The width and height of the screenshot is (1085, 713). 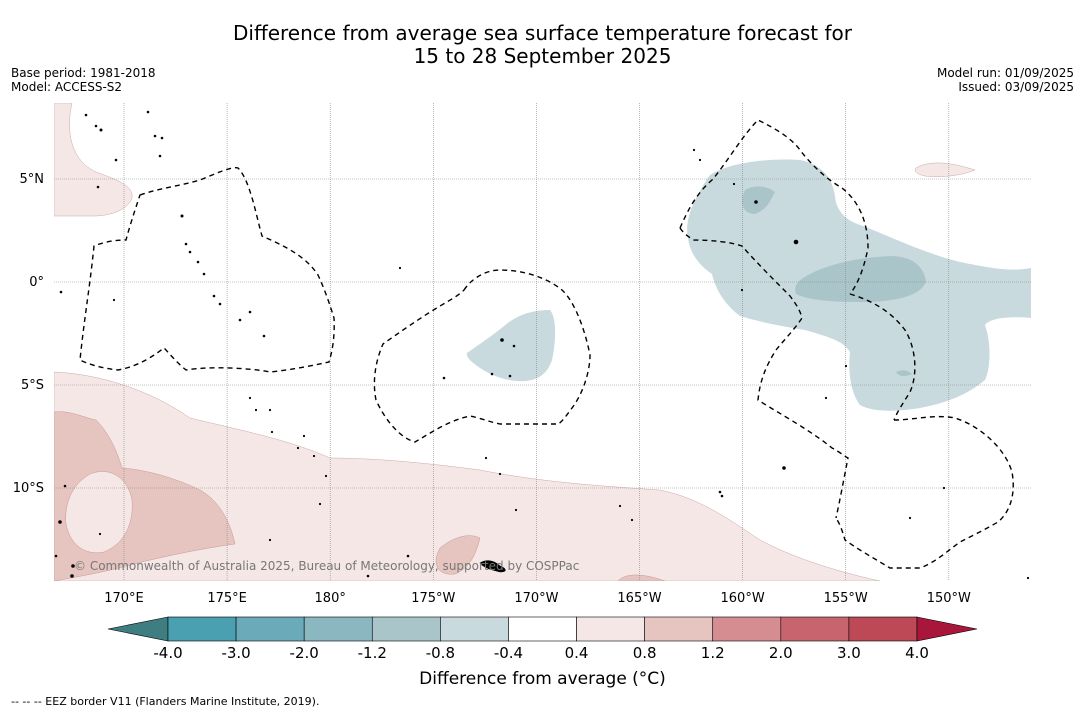 I want to click on colorbar-over-triangle, so click(x=947, y=629).